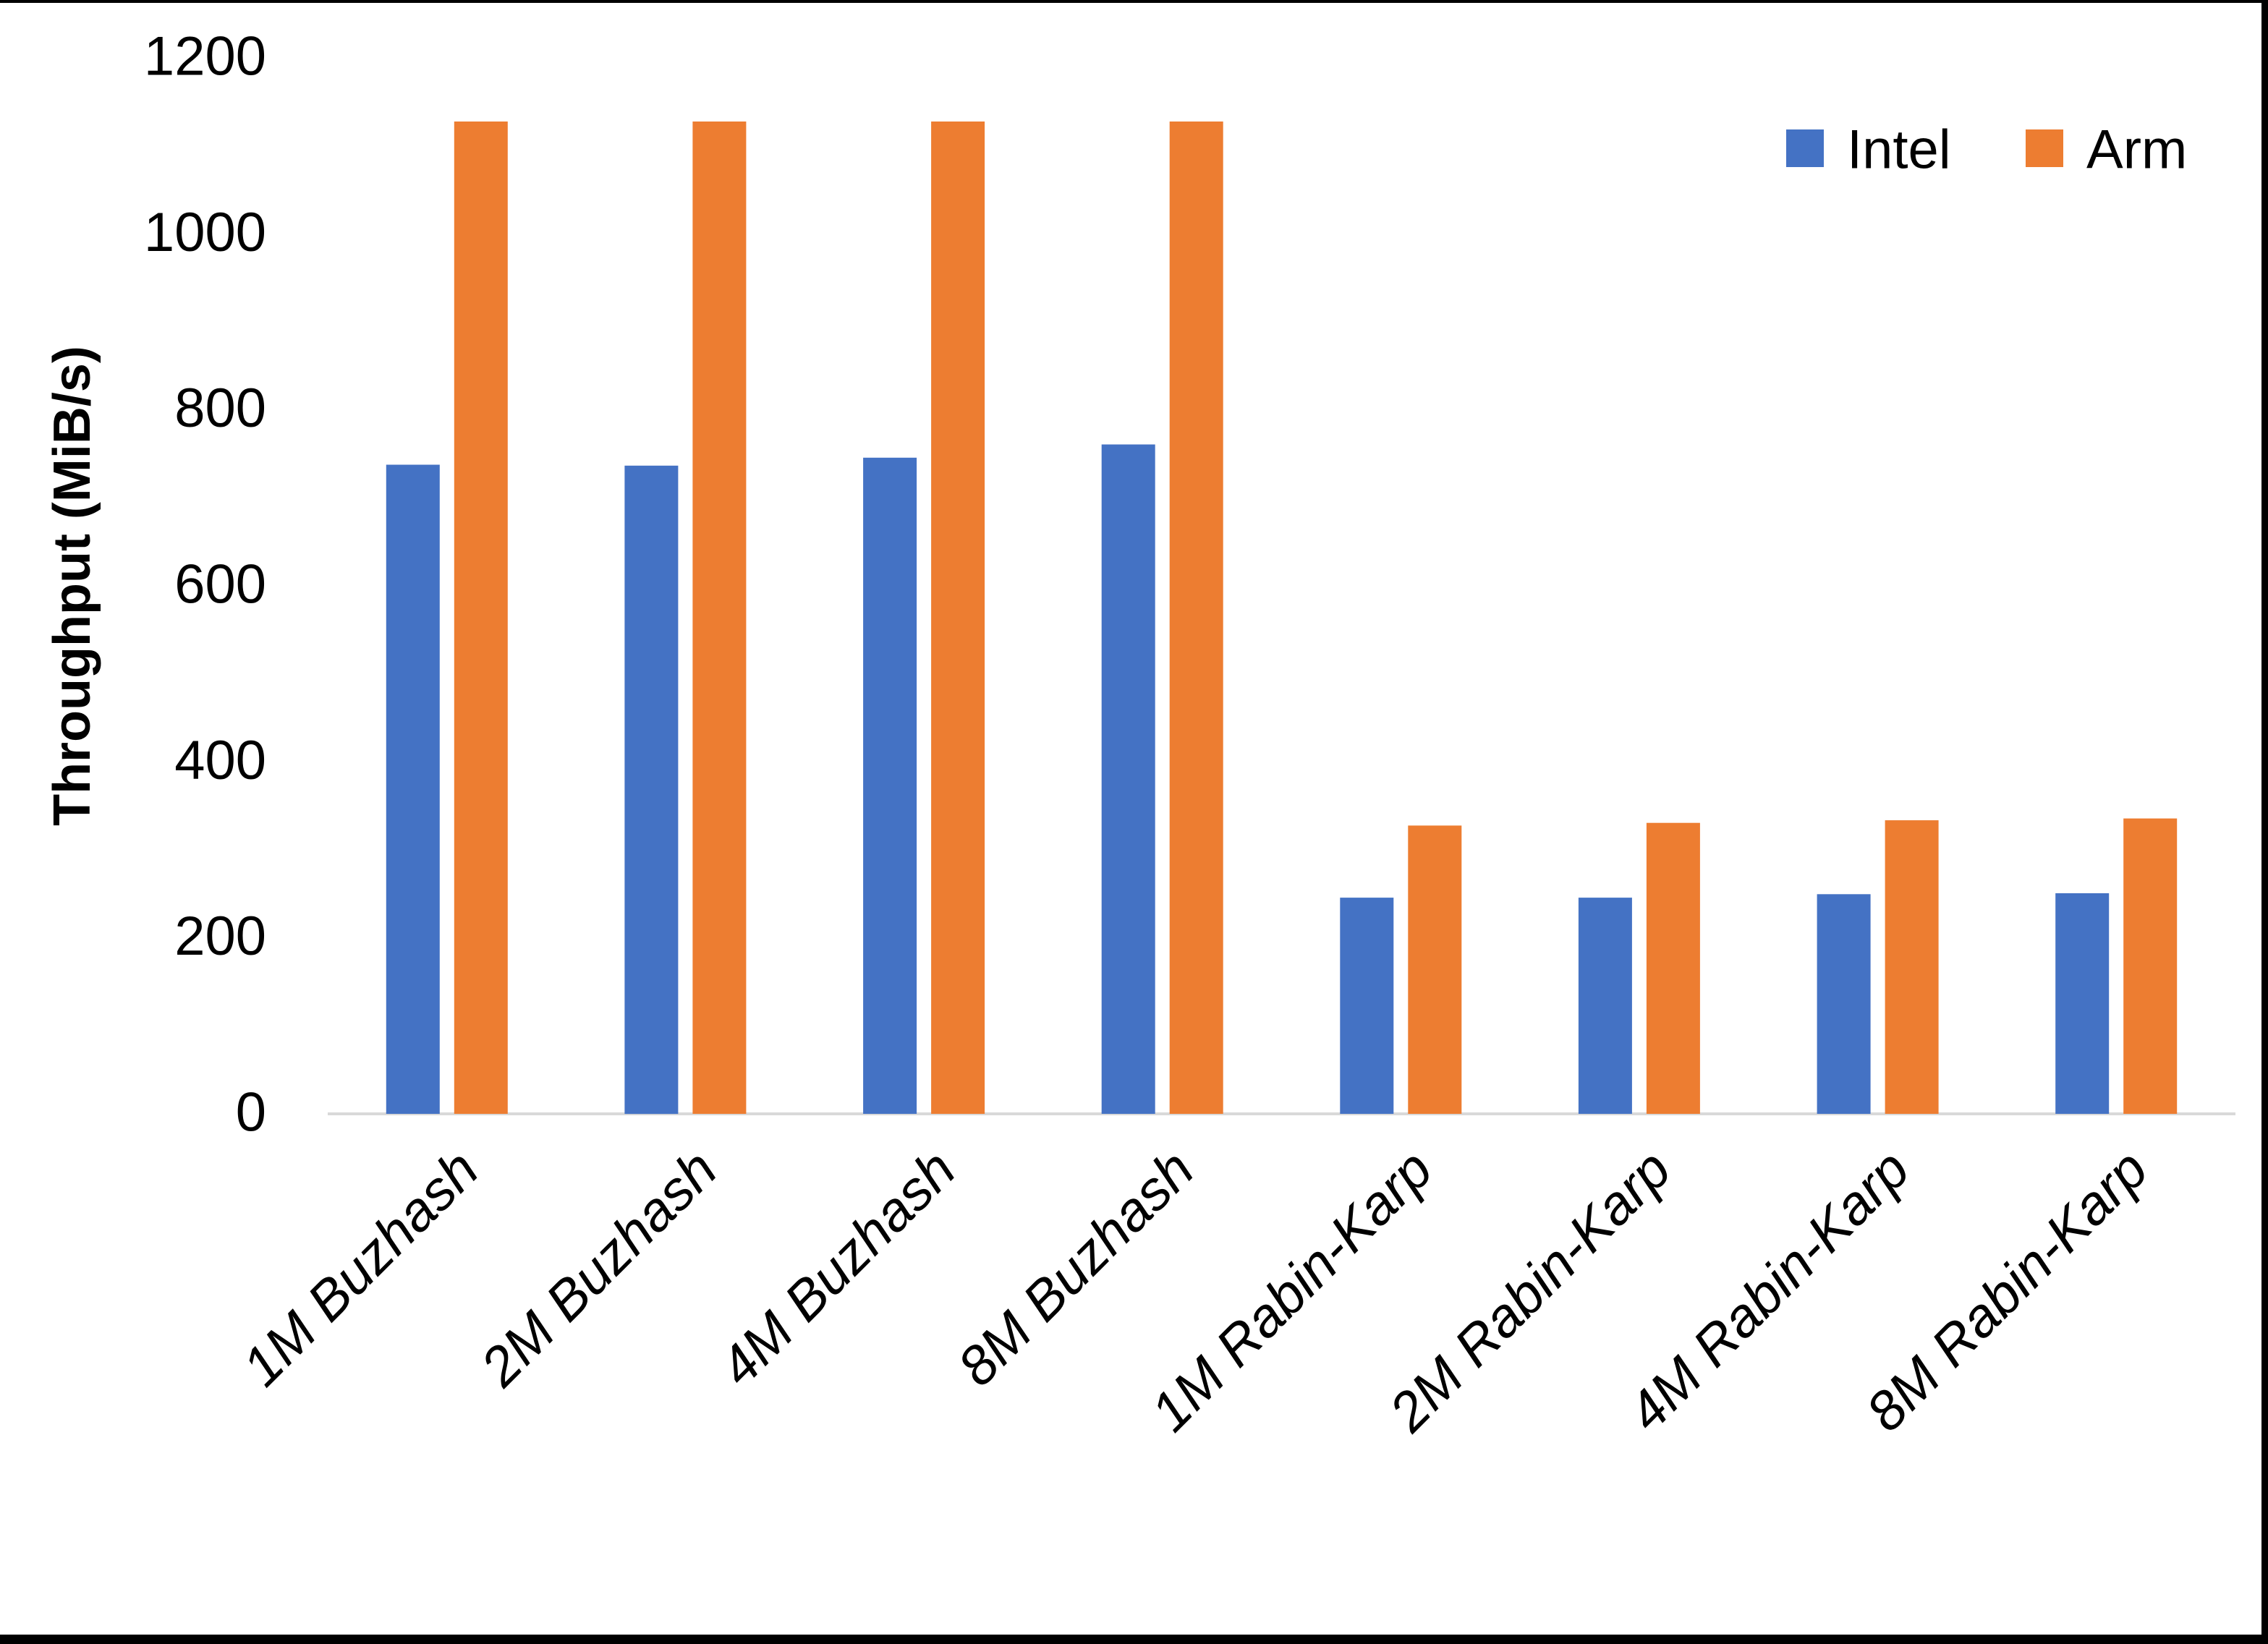 This screenshot has width=2268, height=1644. What do you see at coordinates (1435, 969) in the screenshot?
I see `bar-arm-1m-rabin-karp` at bounding box center [1435, 969].